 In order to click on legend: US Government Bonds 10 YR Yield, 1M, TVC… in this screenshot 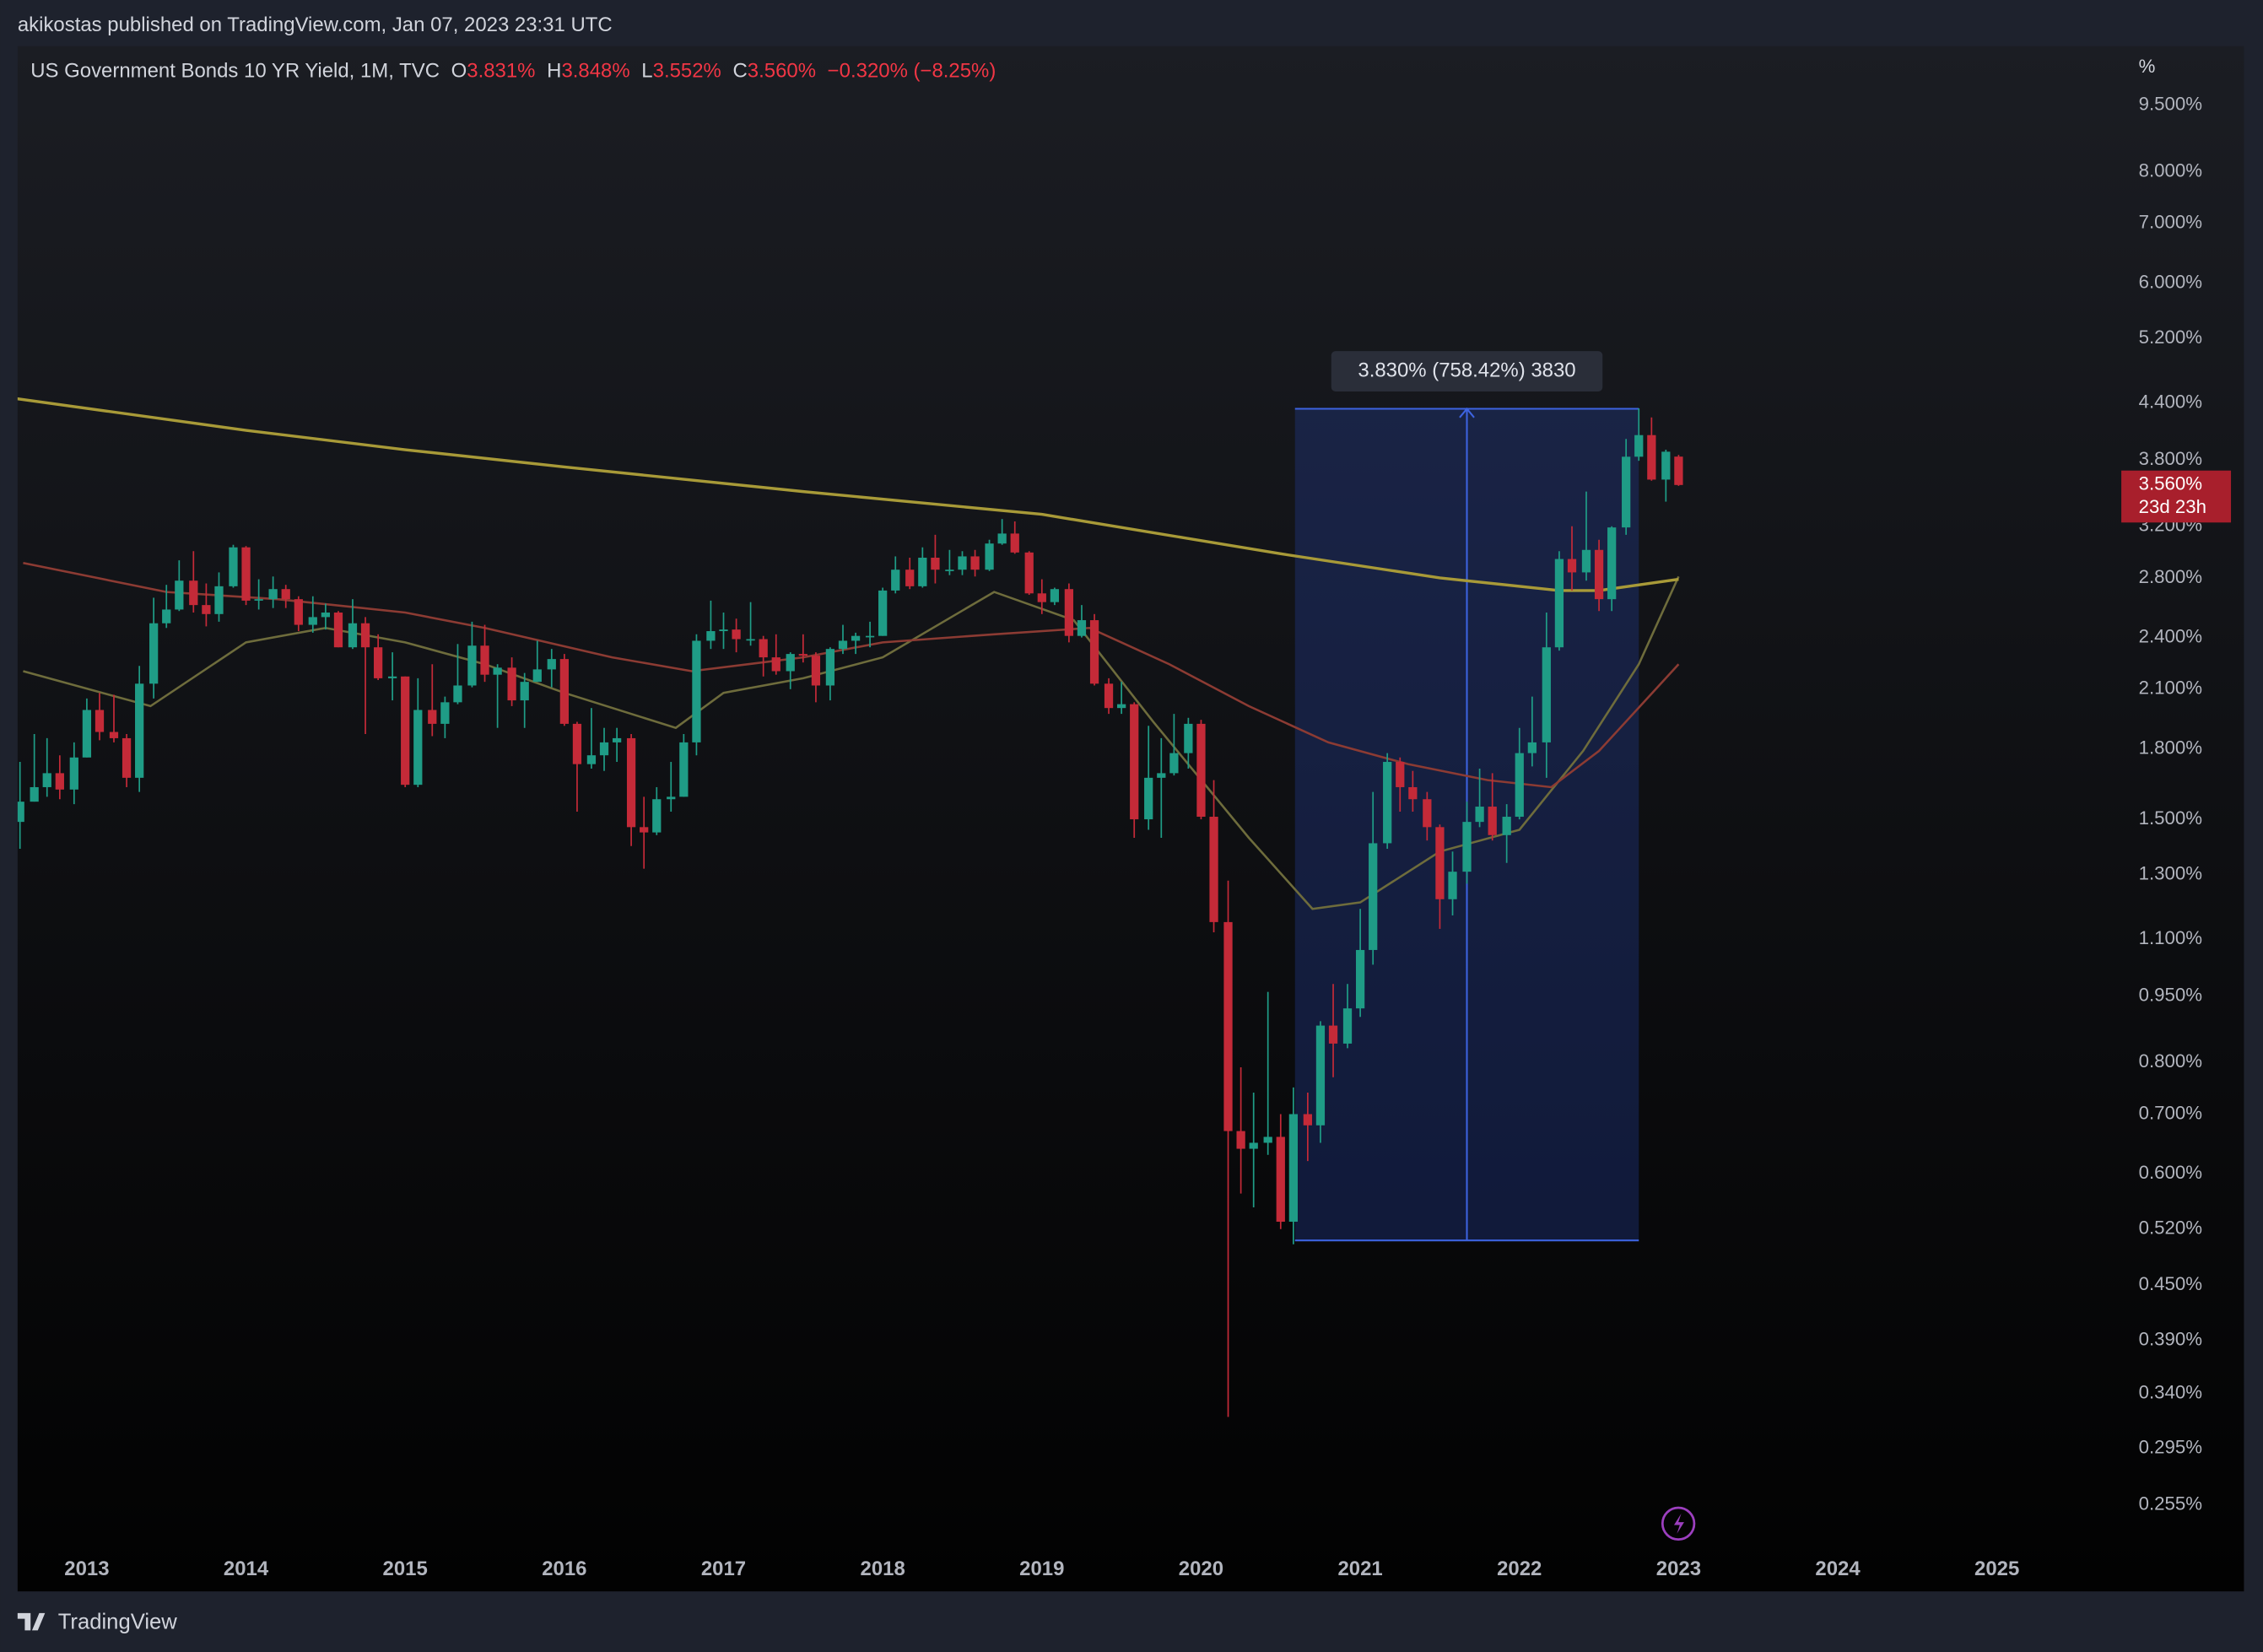, I will do `click(513, 71)`.